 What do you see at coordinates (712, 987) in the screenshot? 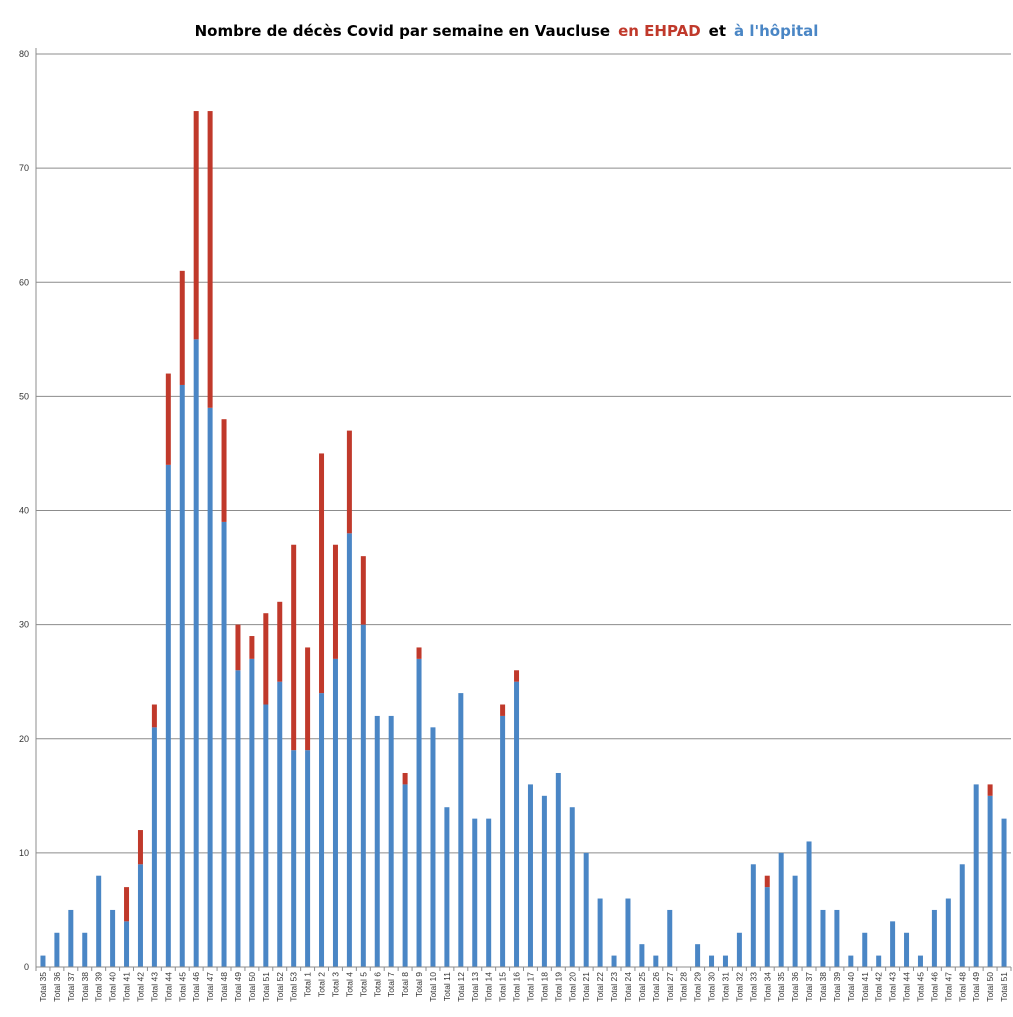
I see `x-tick-label: Total 30` at bounding box center [712, 987].